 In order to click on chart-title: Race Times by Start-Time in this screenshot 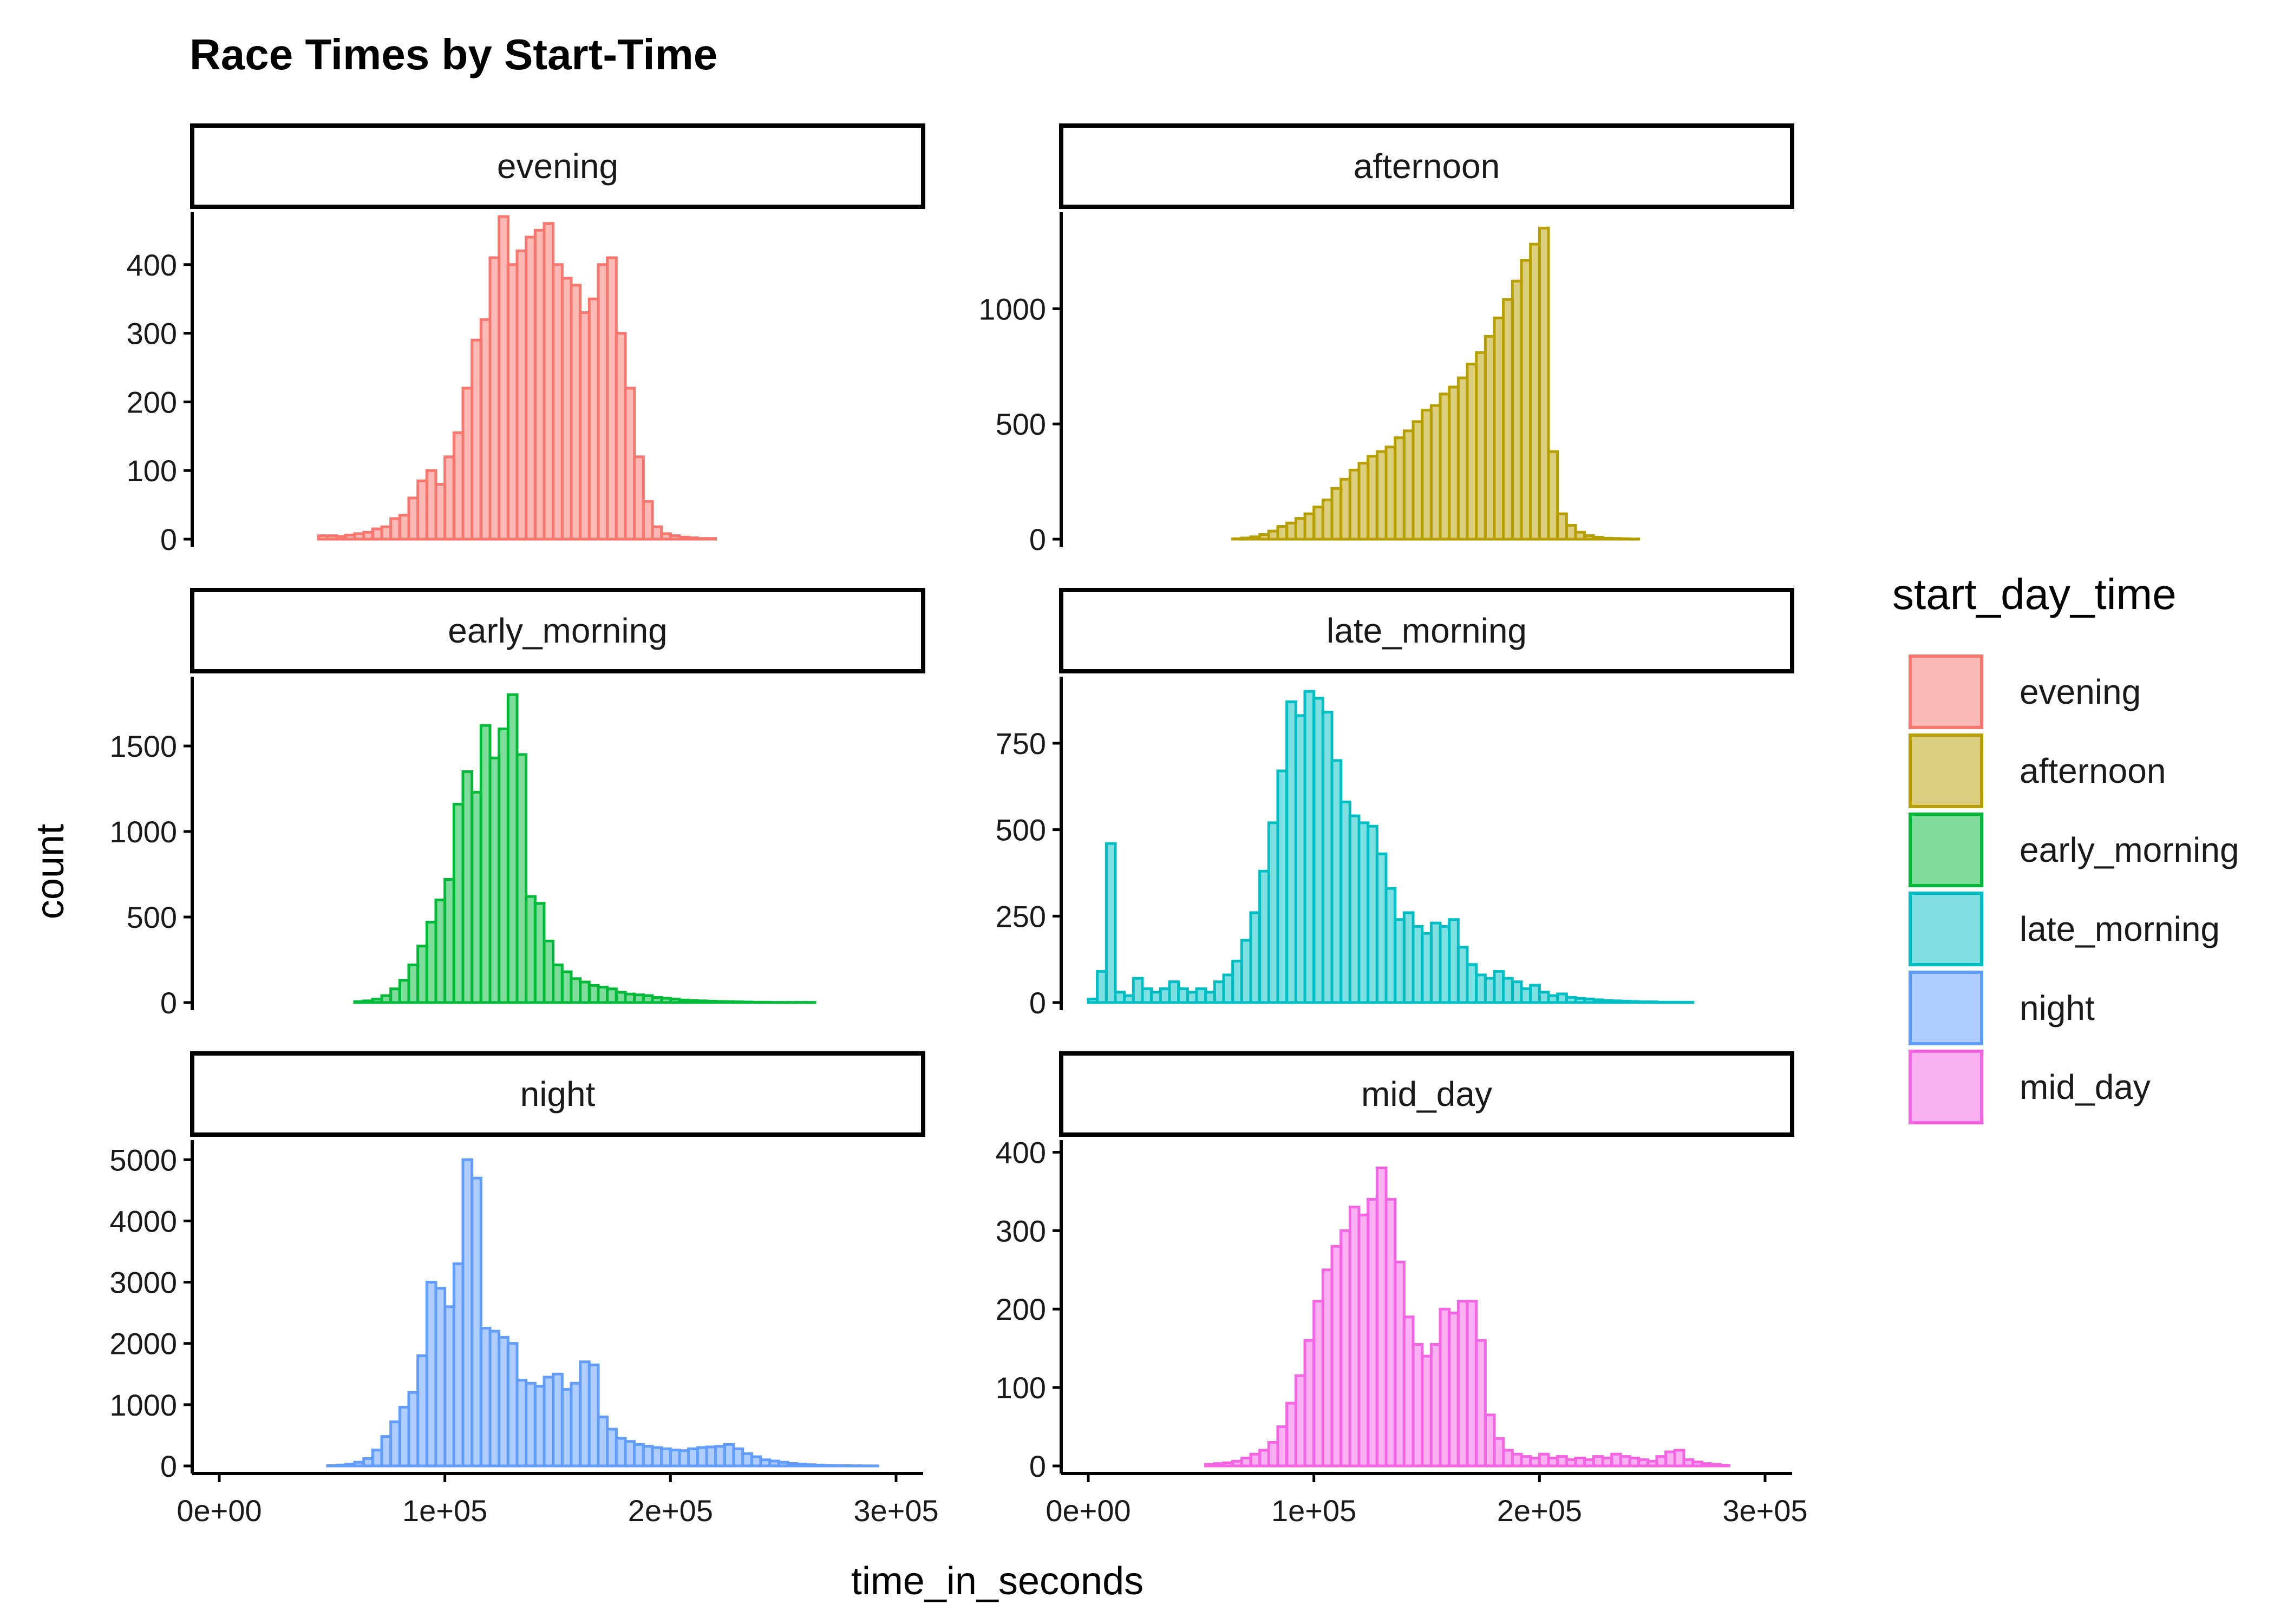, I will do `click(454, 54)`.